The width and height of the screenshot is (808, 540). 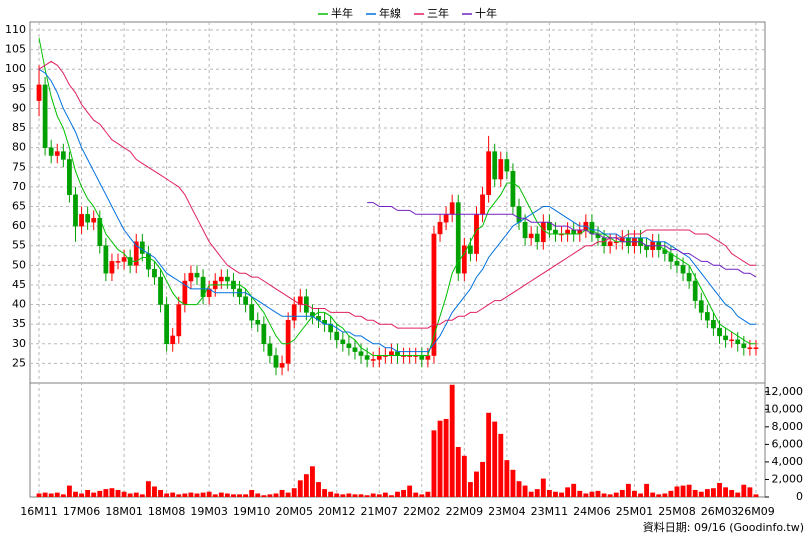 What do you see at coordinates (784, 391) in the screenshot?
I see `y2-tick-label: 12,000` at bounding box center [784, 391].